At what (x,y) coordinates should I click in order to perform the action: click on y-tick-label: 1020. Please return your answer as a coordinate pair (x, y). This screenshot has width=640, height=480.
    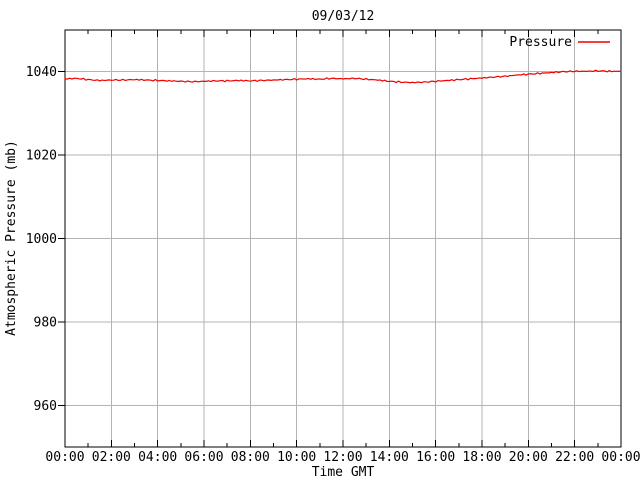
    Looking at the image, I should click on (41, 156).